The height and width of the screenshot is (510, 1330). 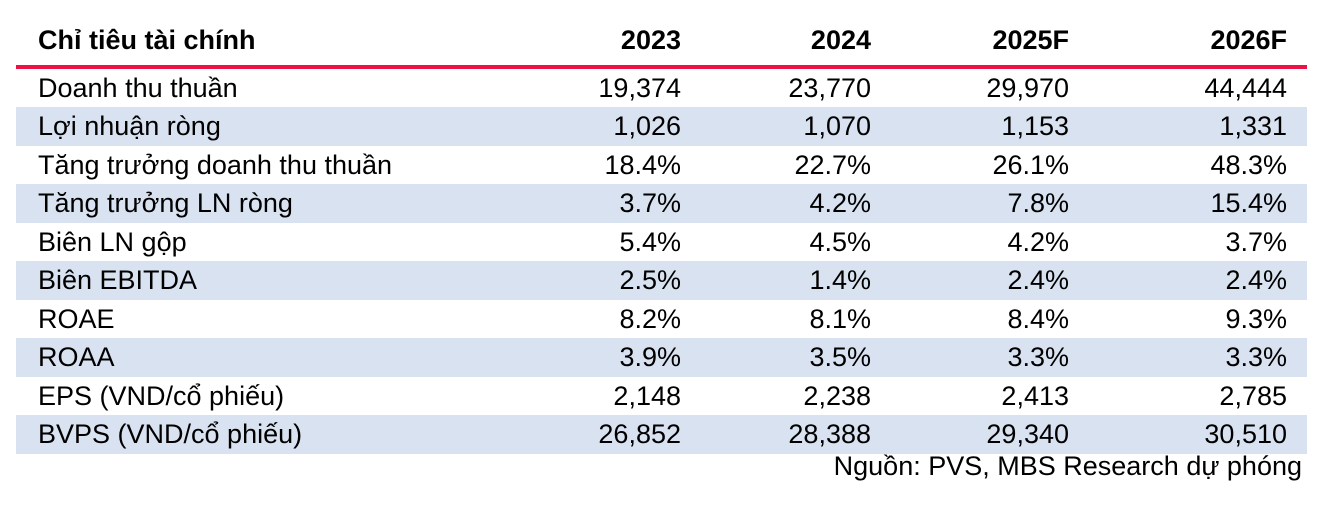 What do you see at coordinates (1256, 318) in the screenshot?
I see `metric-value: 9.3%` at bounding box center [1256, 318].